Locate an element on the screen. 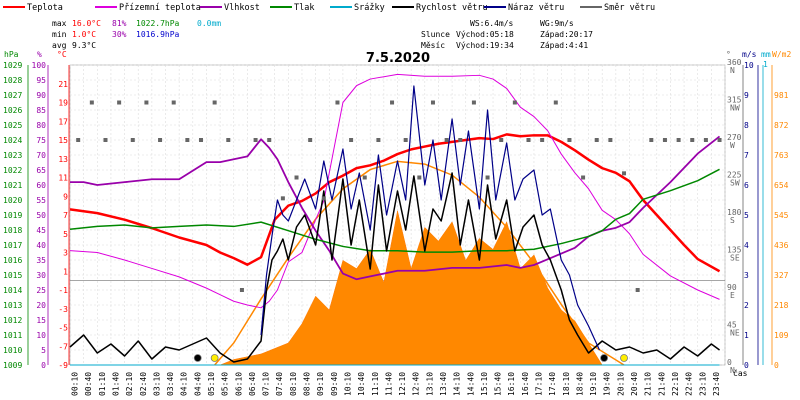 Image resolution: width=800 pixels, height=400 pixels. x-tick-label: 11:10 is located at coordinates (375, 384).